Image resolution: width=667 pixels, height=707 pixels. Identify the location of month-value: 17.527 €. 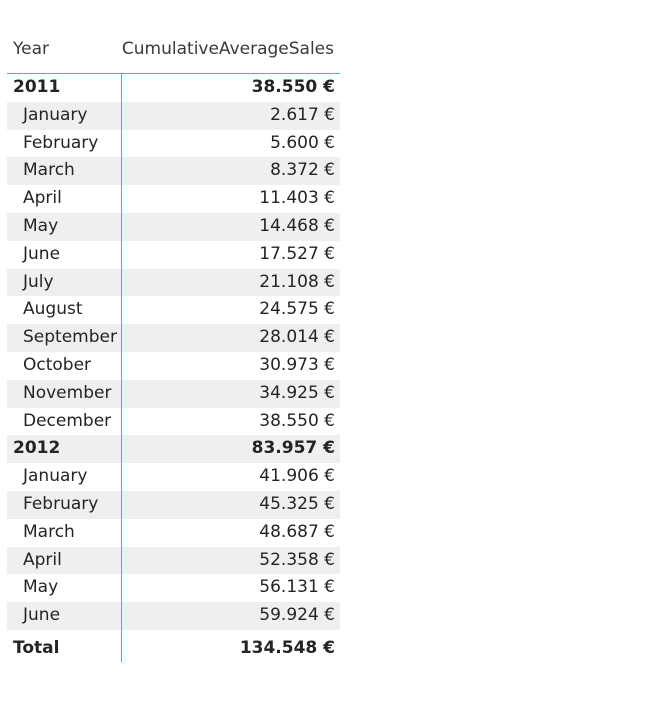
(297, 253).